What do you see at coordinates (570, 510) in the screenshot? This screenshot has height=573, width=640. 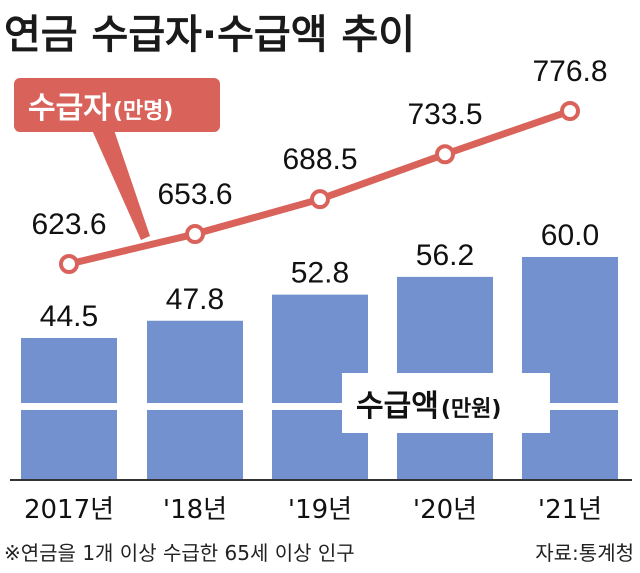 I see `x-tick-label: '21년` at bounding box center [570, 510].